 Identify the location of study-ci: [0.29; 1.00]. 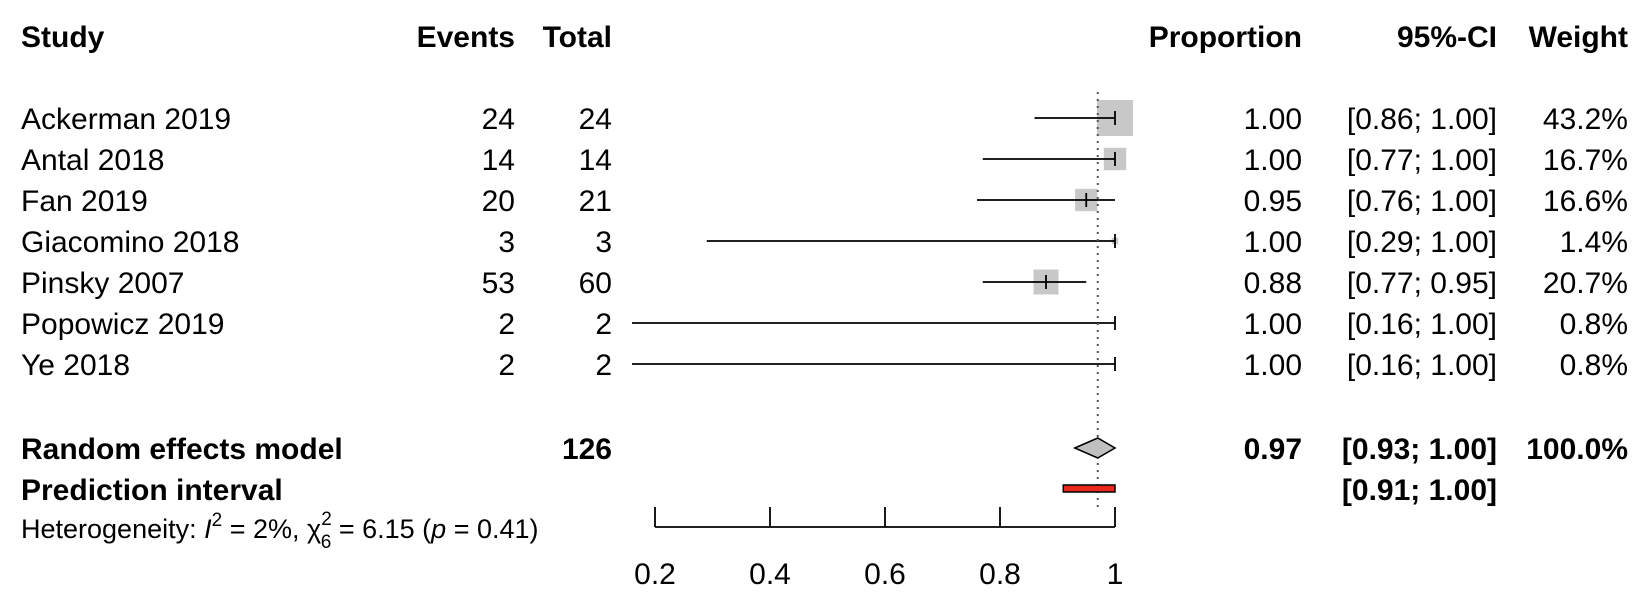
(1422, 242).